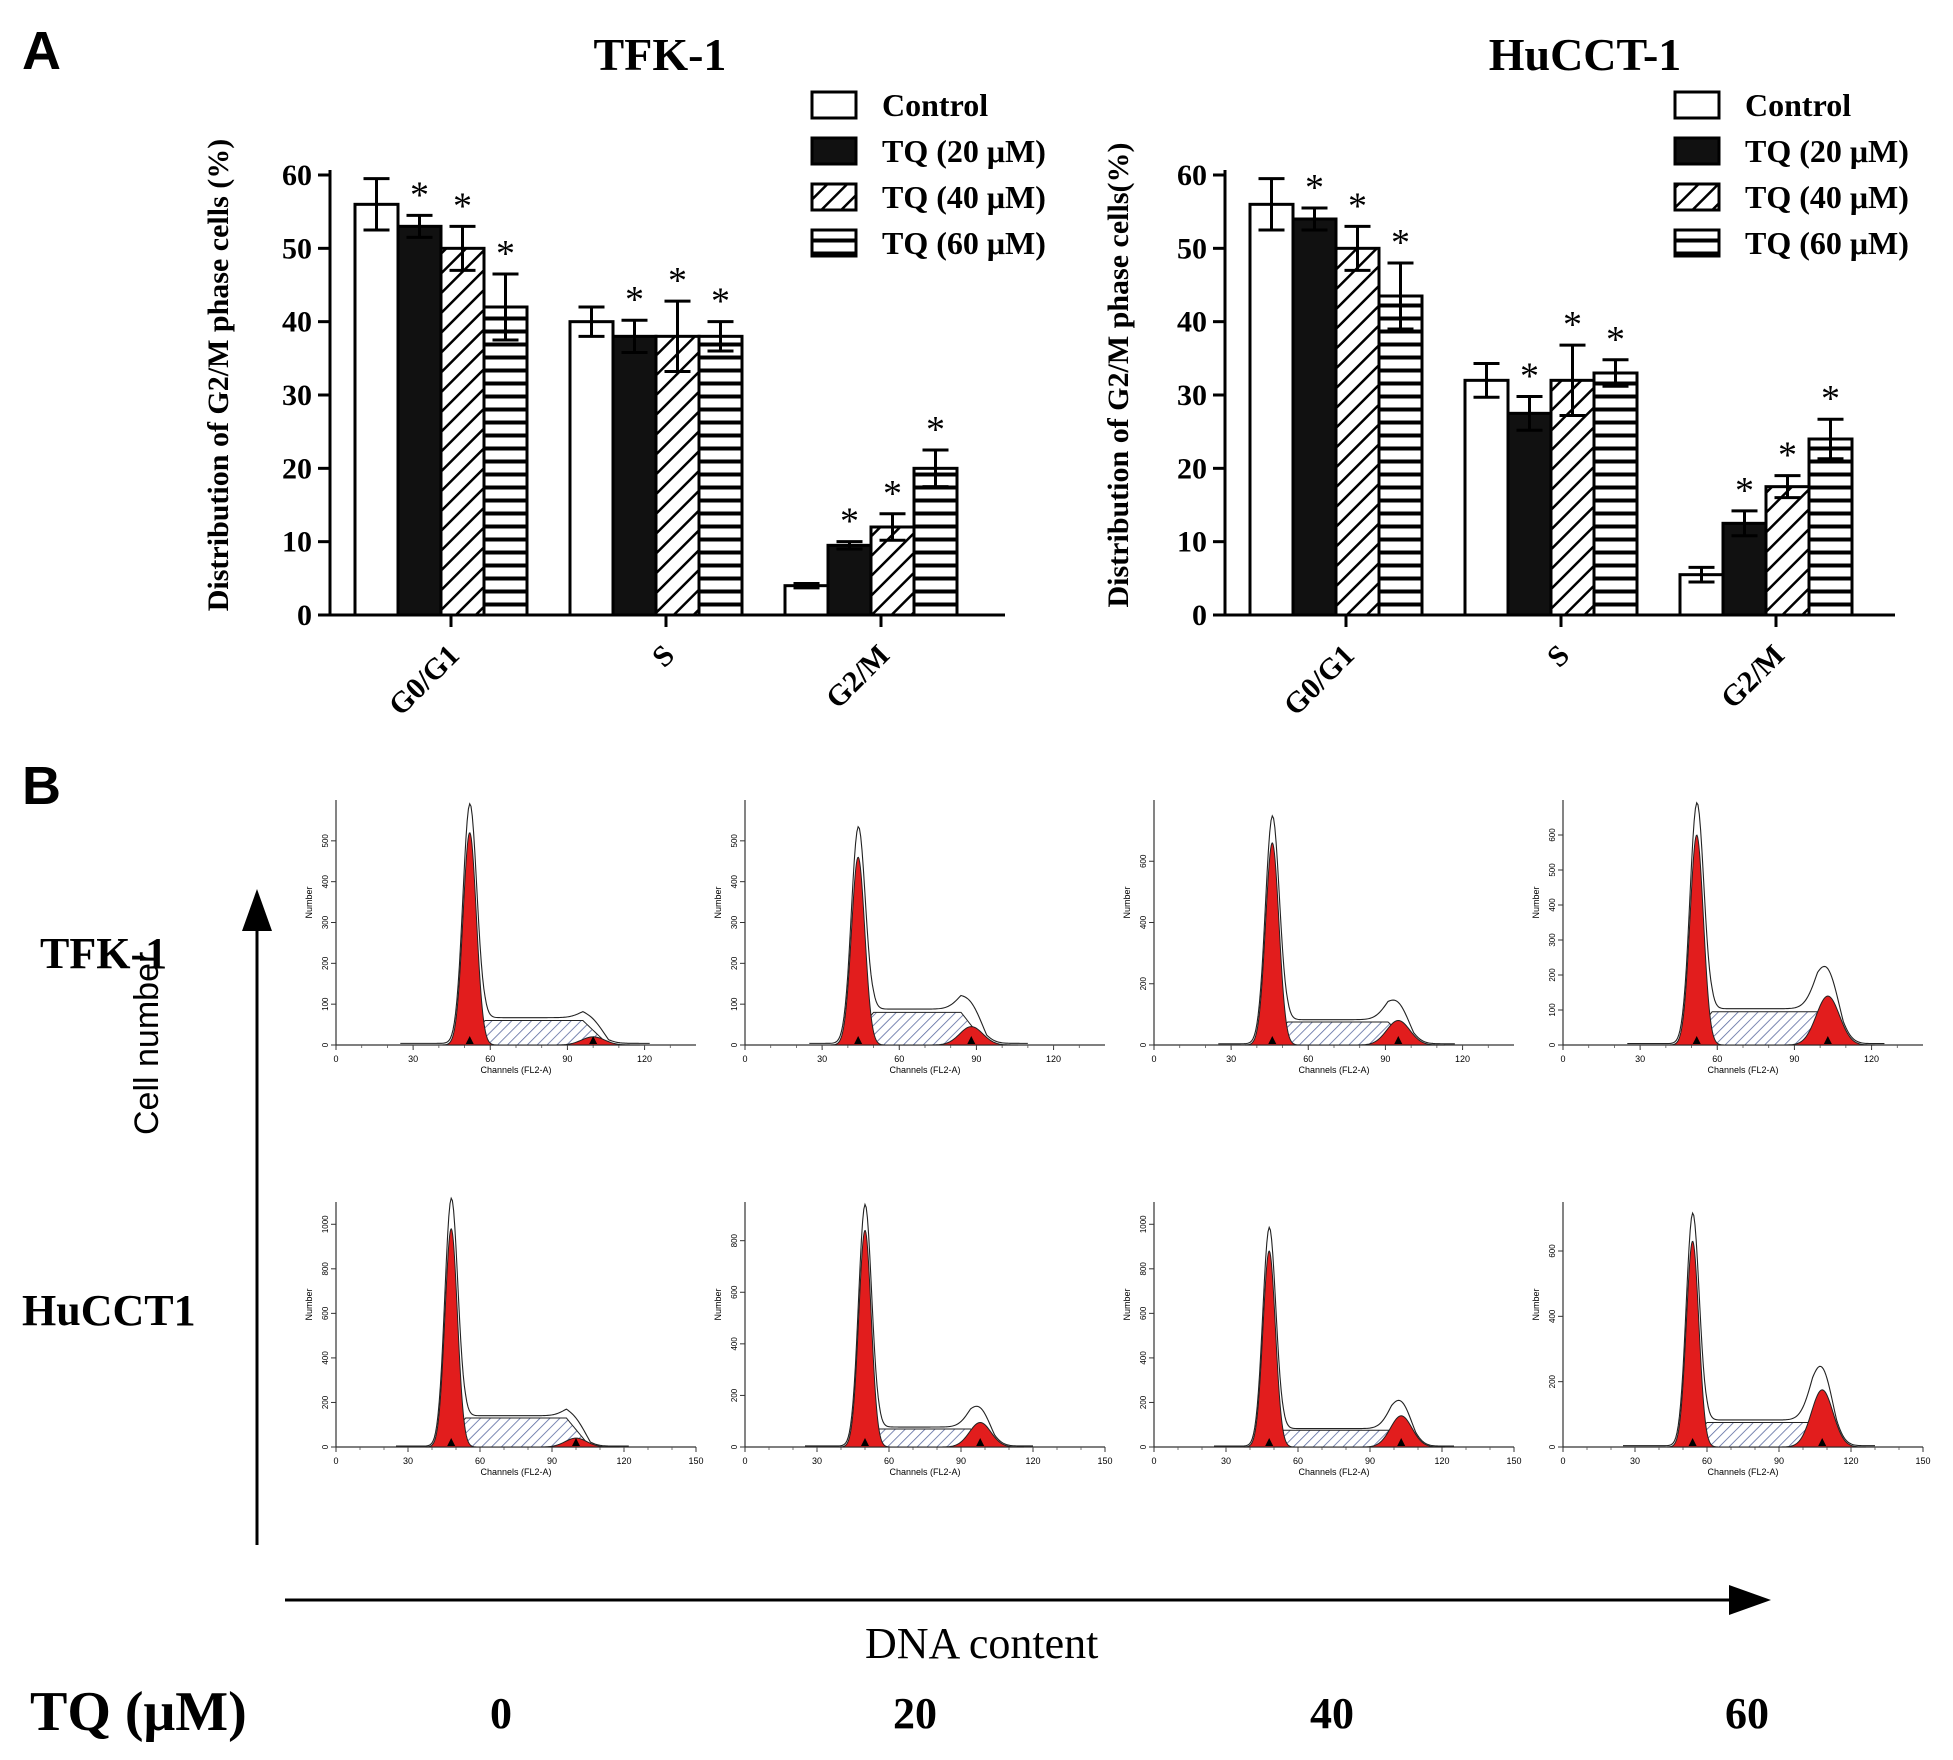 This screenshot has width=1953, height=1760. Describe the element at coordinates (1536, 902) in the screenshot. I see `histogram-y-label: Number` at that location.